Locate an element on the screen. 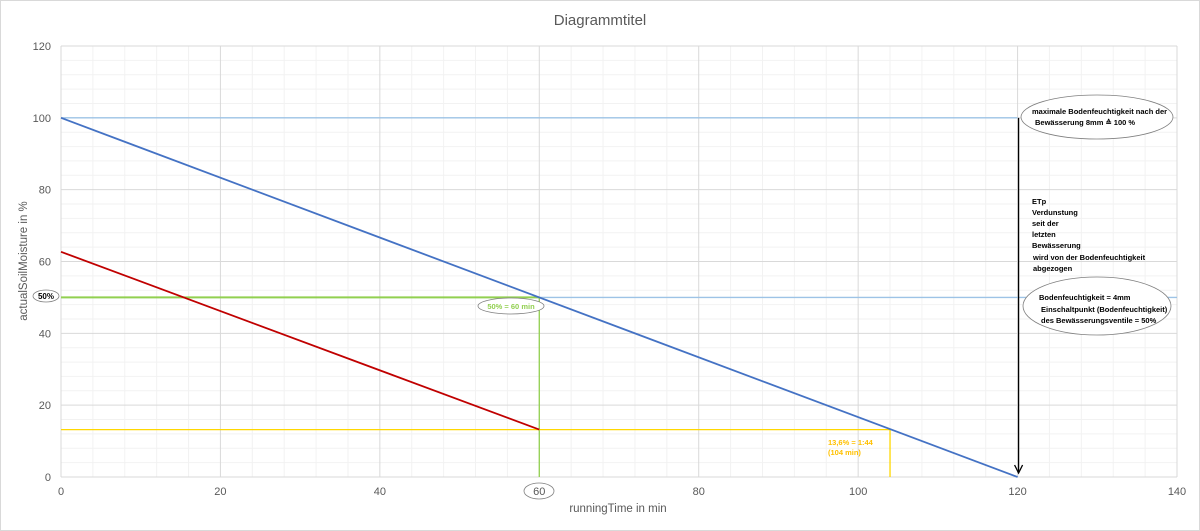 Image resolution: width=1200 pixels, height=531 pixels. green-annotation-ellipse is located at coordinates (511, 306).